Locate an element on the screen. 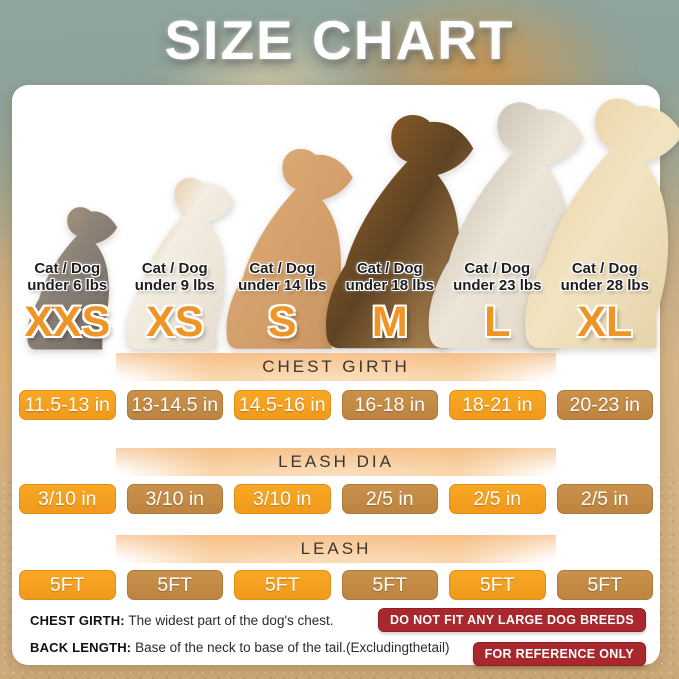 The image size is (679, 679). leash-dia-value-m: 2/5 in is located at coordinates (389, 499).